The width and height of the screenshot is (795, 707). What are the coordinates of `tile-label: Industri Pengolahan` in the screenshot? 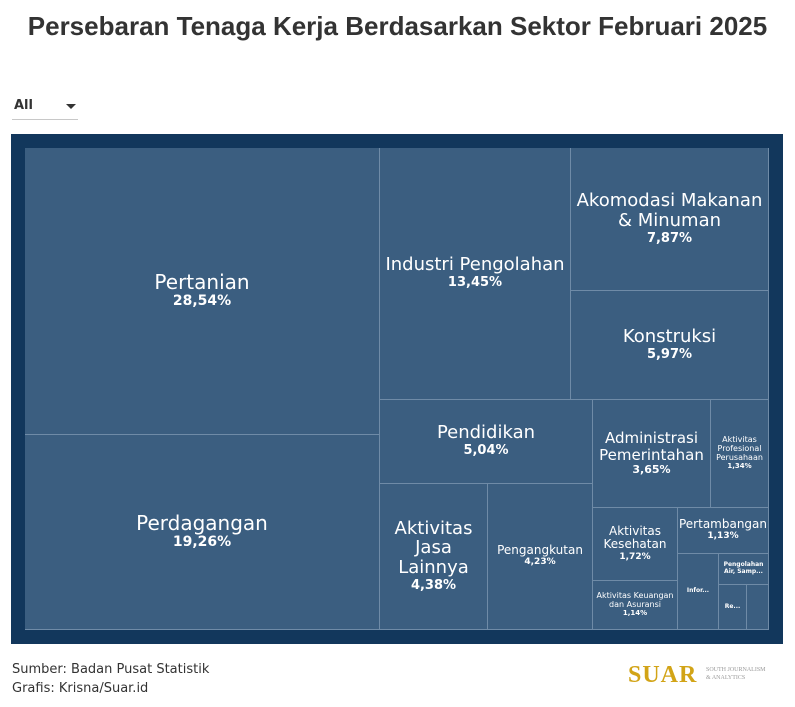 It's located at (475, 265).